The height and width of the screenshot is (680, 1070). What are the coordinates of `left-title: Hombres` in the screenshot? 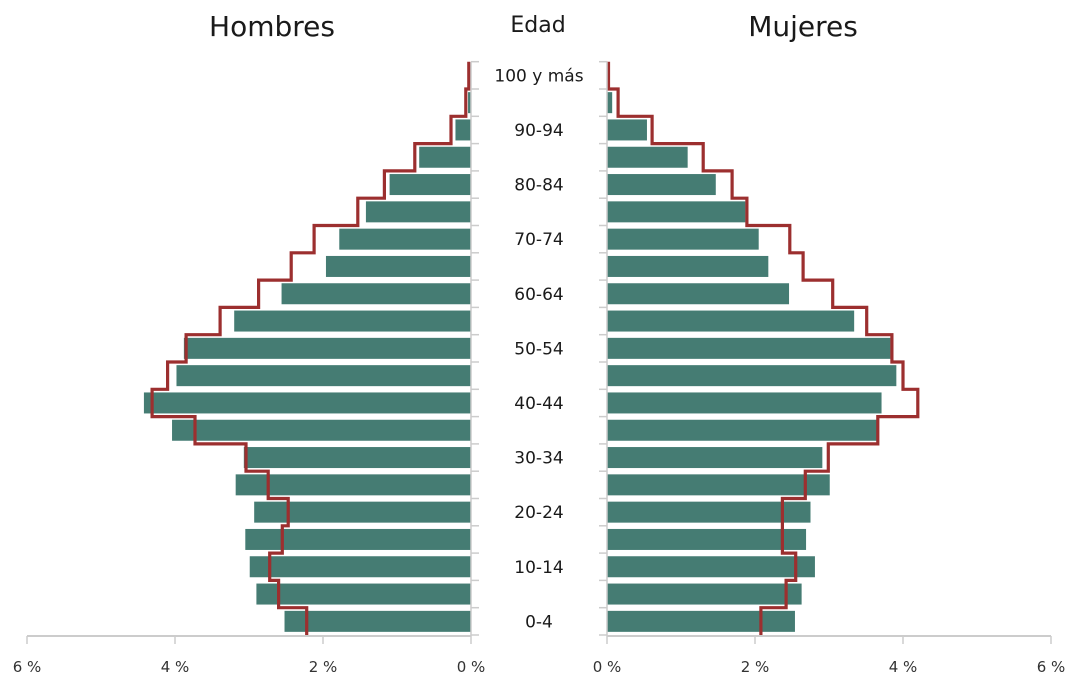 It's located at (272, 26).